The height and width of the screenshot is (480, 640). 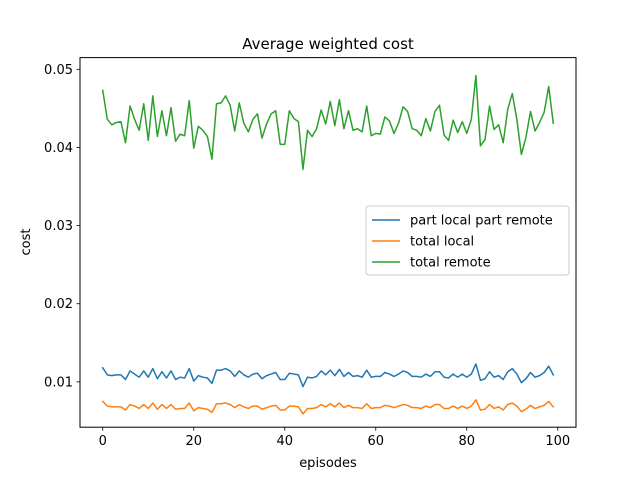 I want to click on y-tick-label: 0.03, so click(x=58, y=226).